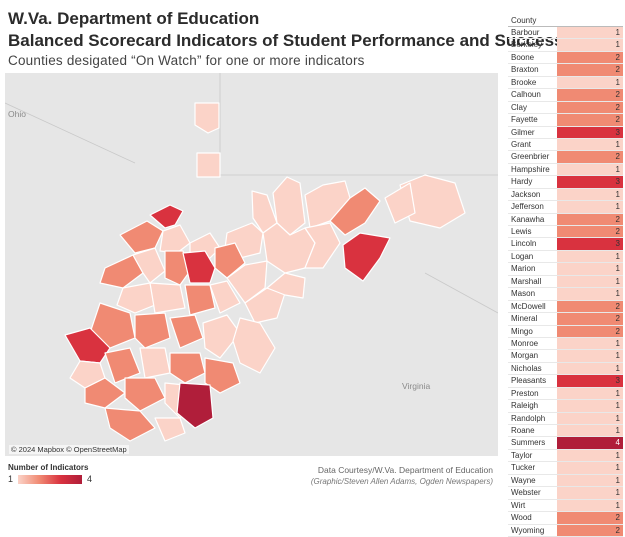 The height and width of the screenshot is (537, 625). Describe the element at coordinates (565, 244) in the screenshot. I see `table-row: Lincoln 3` at that location.